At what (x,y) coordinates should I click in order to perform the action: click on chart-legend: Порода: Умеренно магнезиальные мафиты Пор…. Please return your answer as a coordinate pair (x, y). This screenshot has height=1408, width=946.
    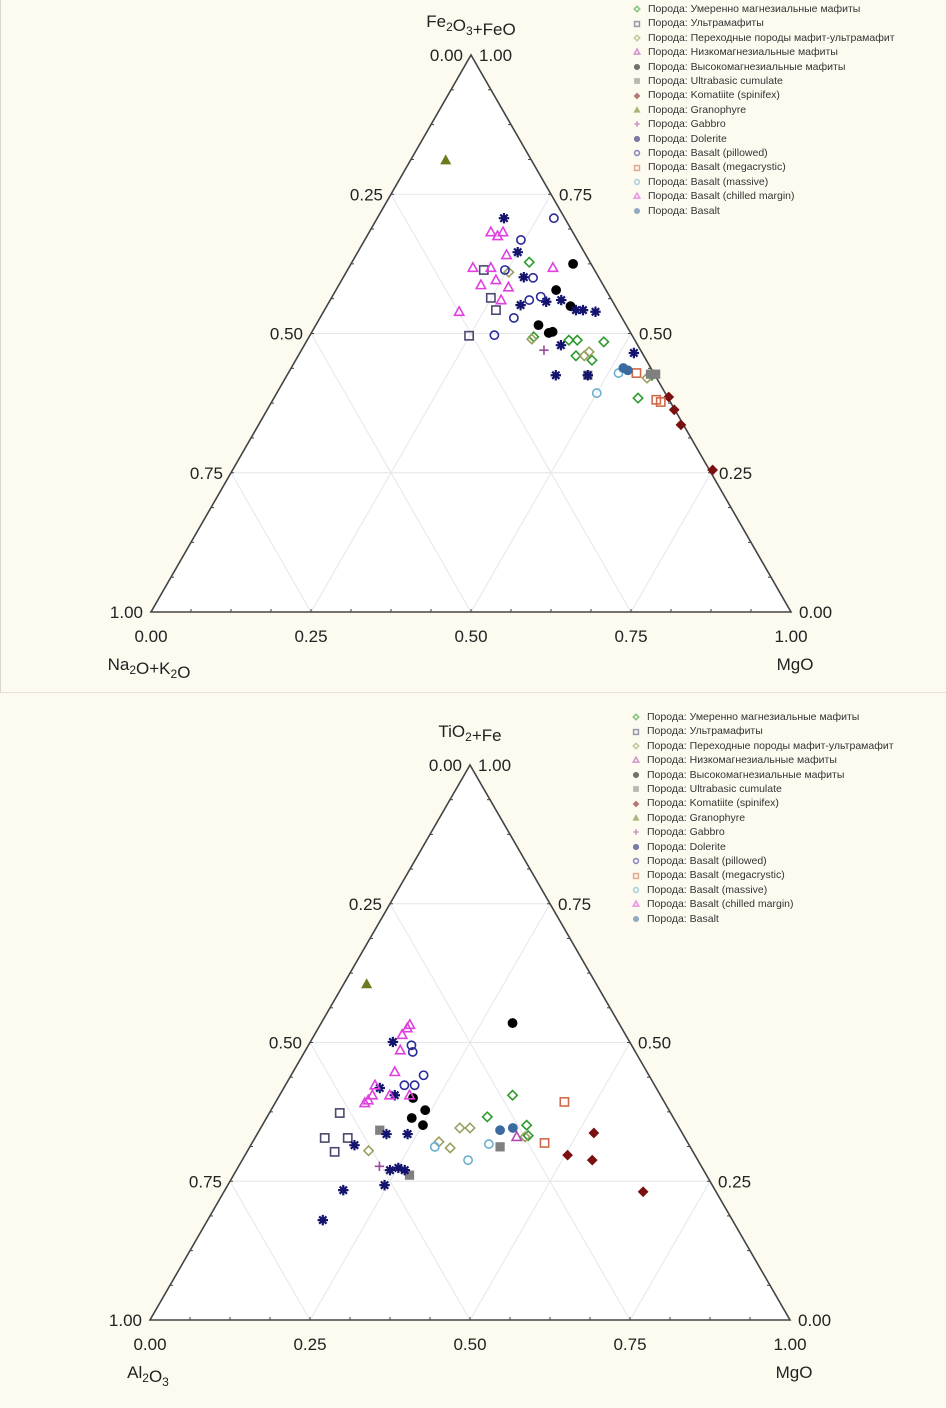
    Looking at the image, I should click on (762, 818).